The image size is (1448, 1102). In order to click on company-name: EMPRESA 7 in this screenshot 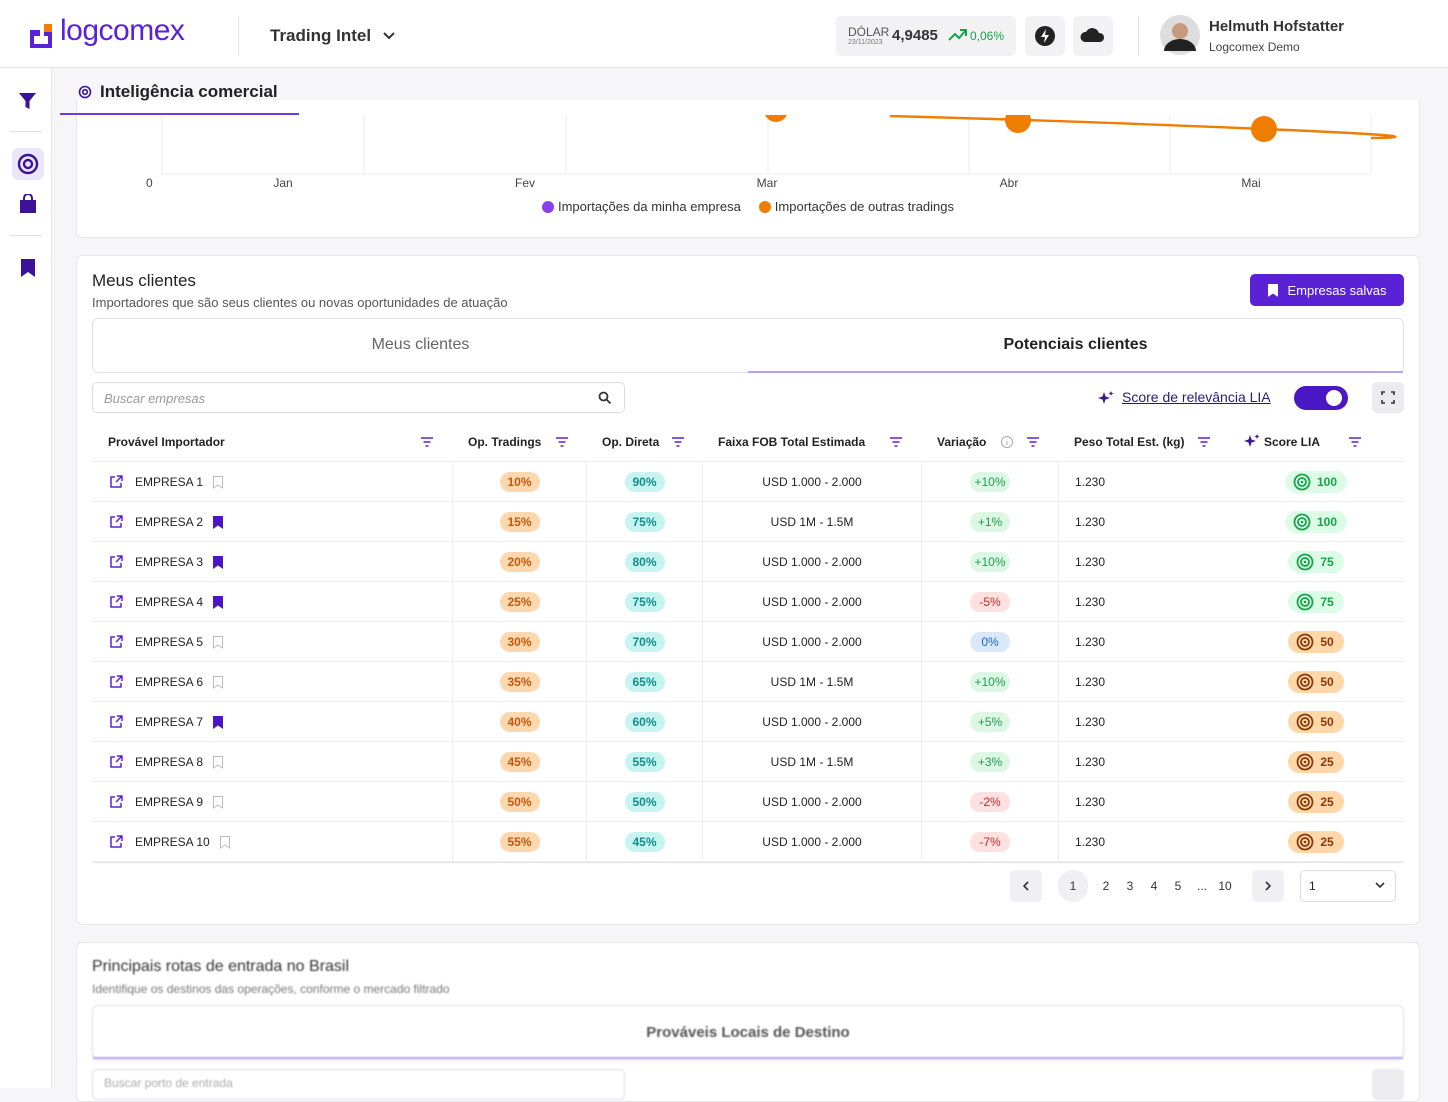, I will do `click(169, 722)`.